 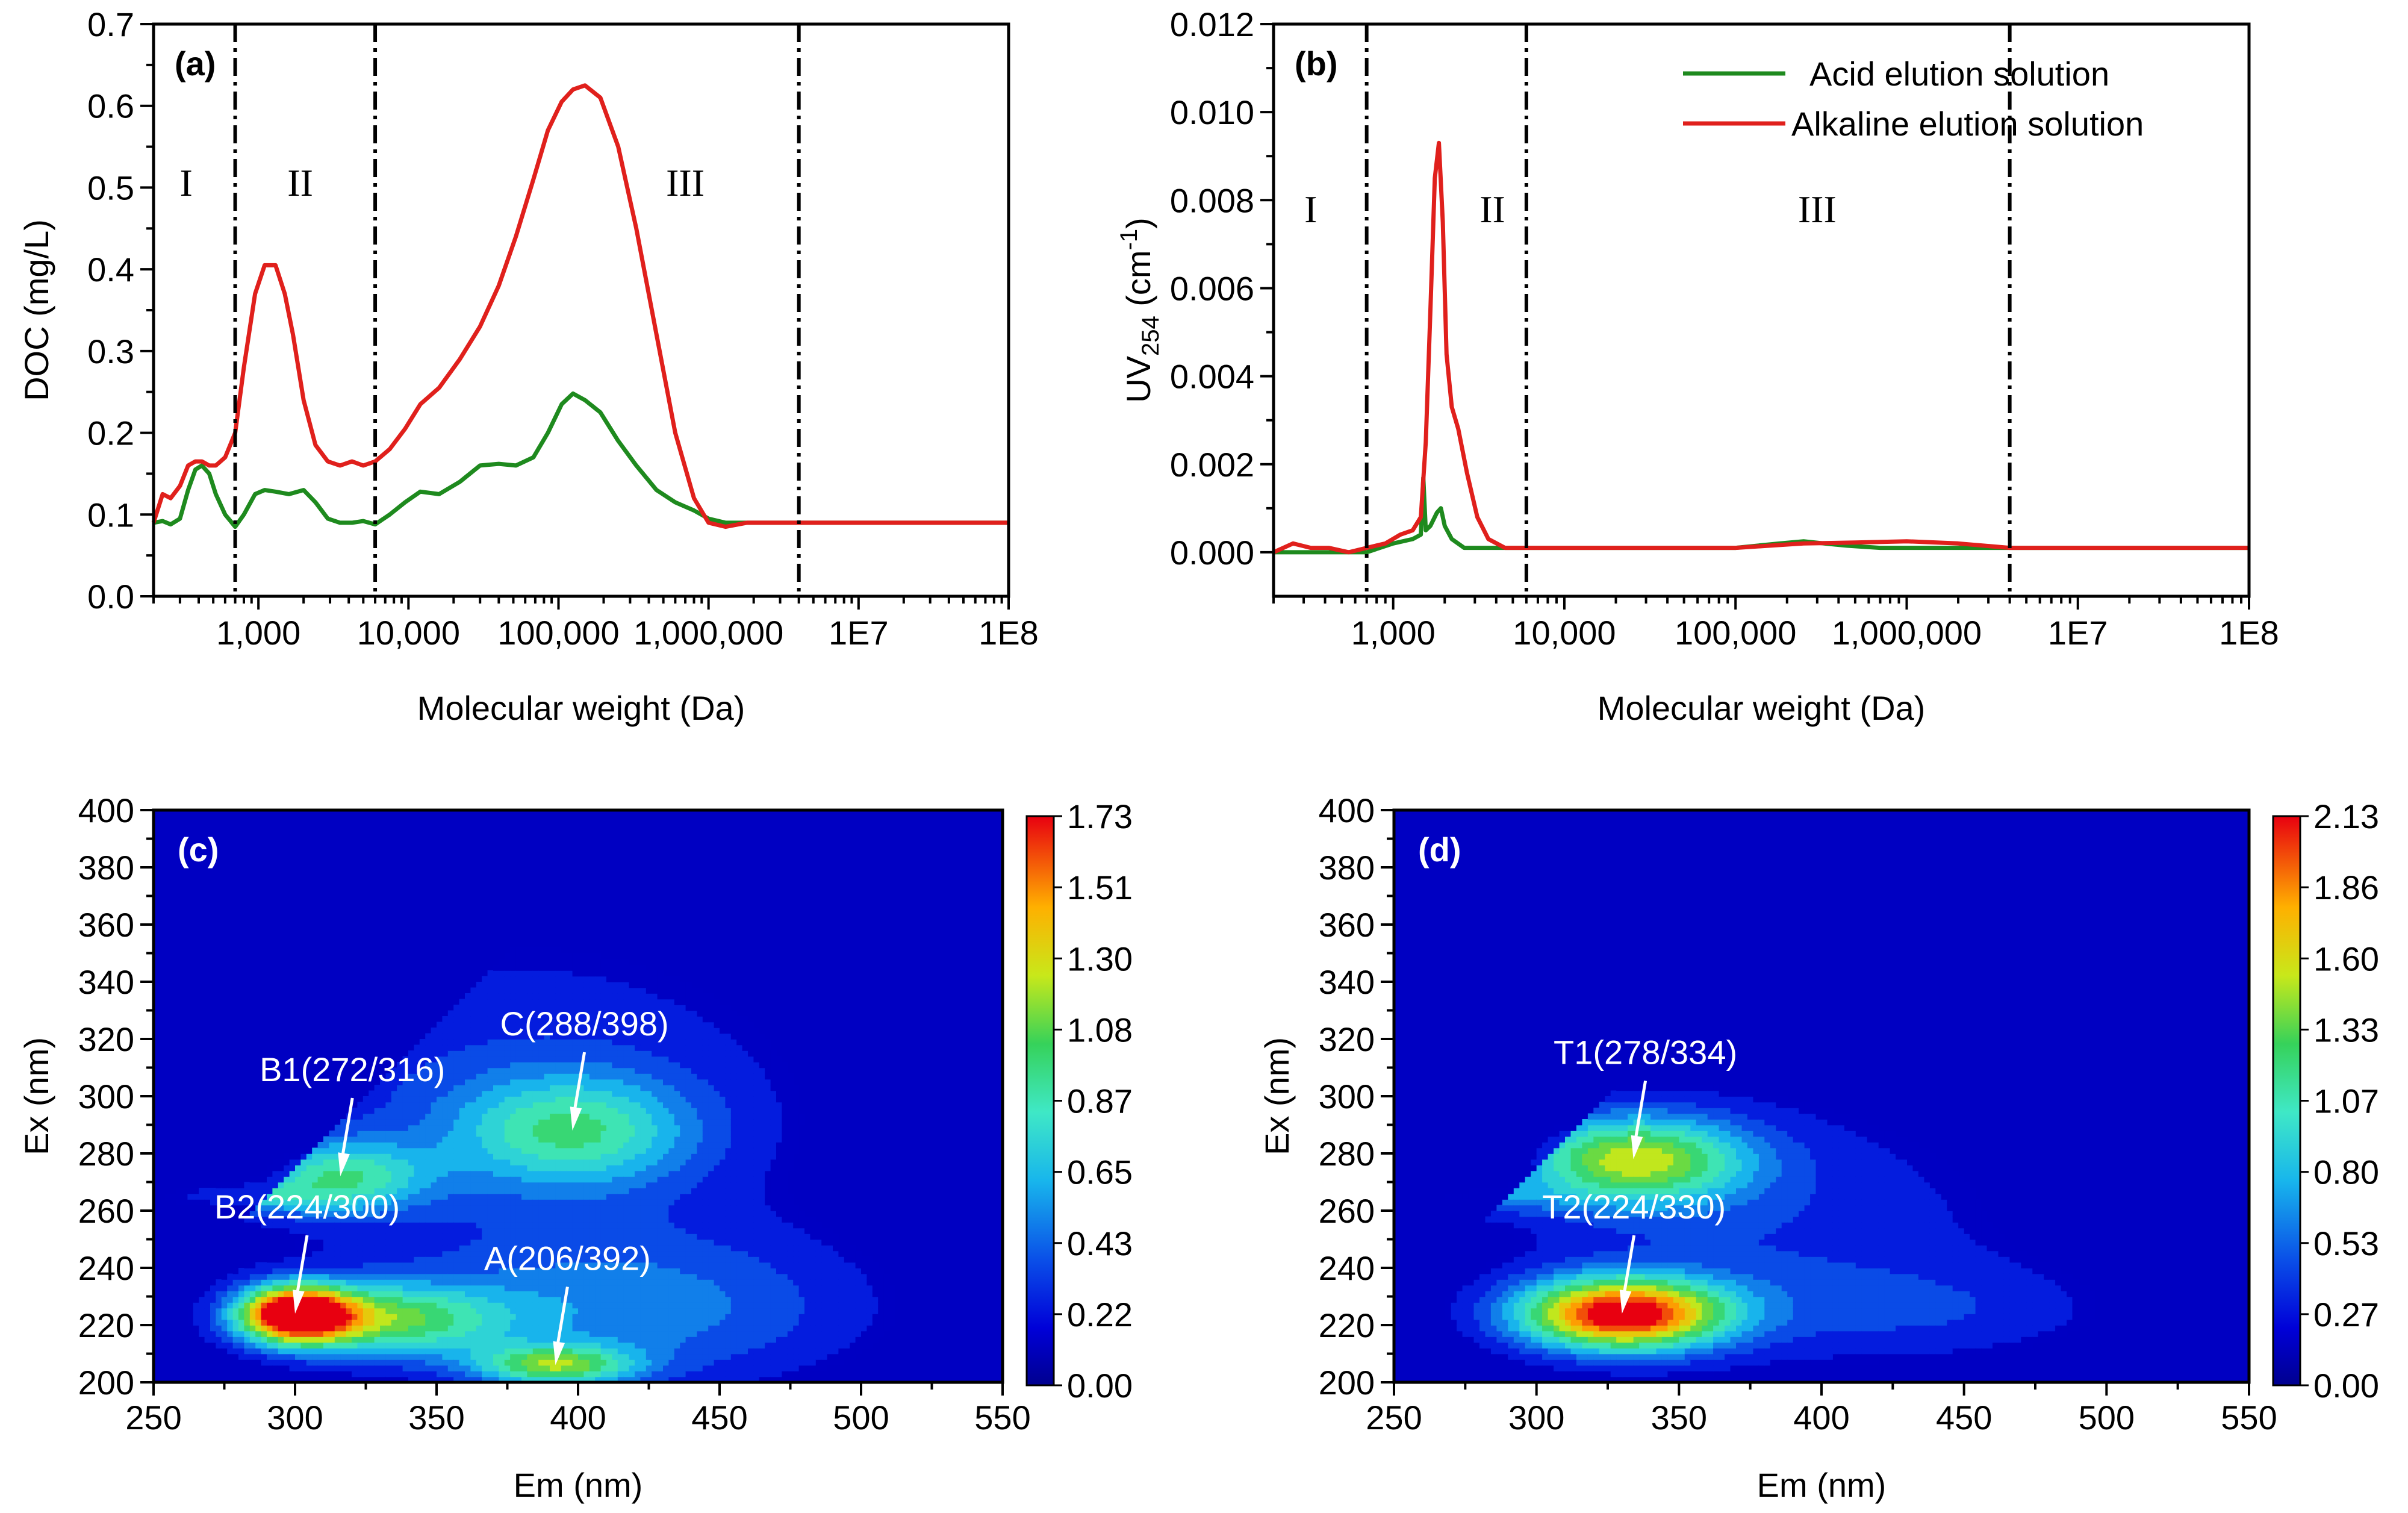 What do you see at coordinates (1212, 200) in the screenshot?
I see `y-tick-label: 0.008` at bounding box center [1212, 200].